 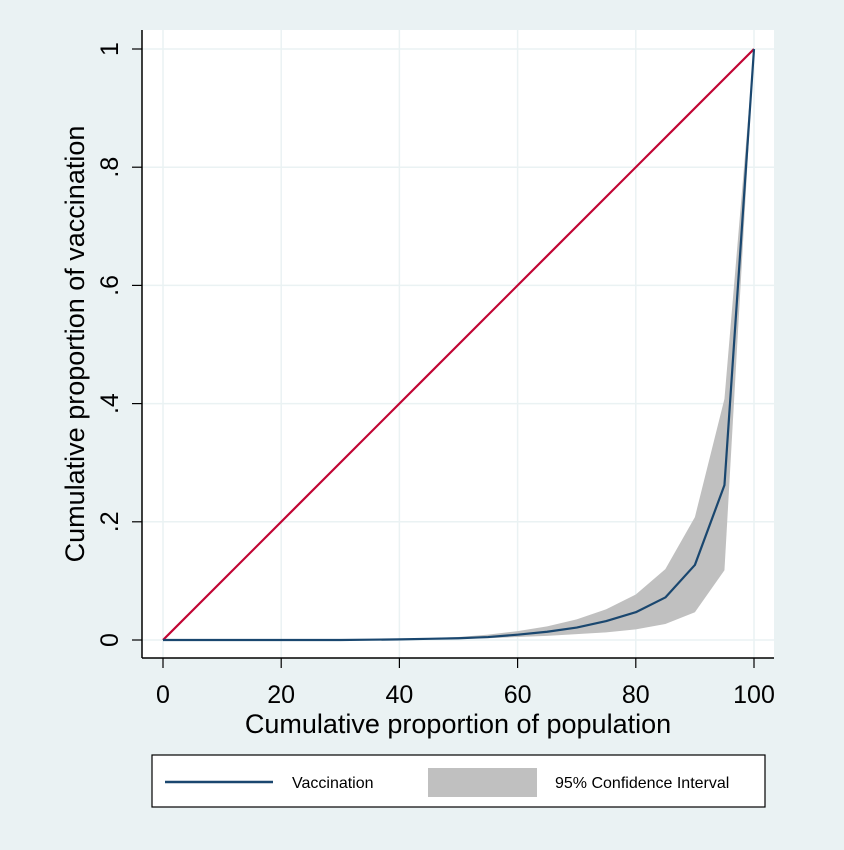 What do you see at coordinates (482, 782) in the screenshot?
I see `legend-swatch-confidence-interval` at bounding box center [482, 782].